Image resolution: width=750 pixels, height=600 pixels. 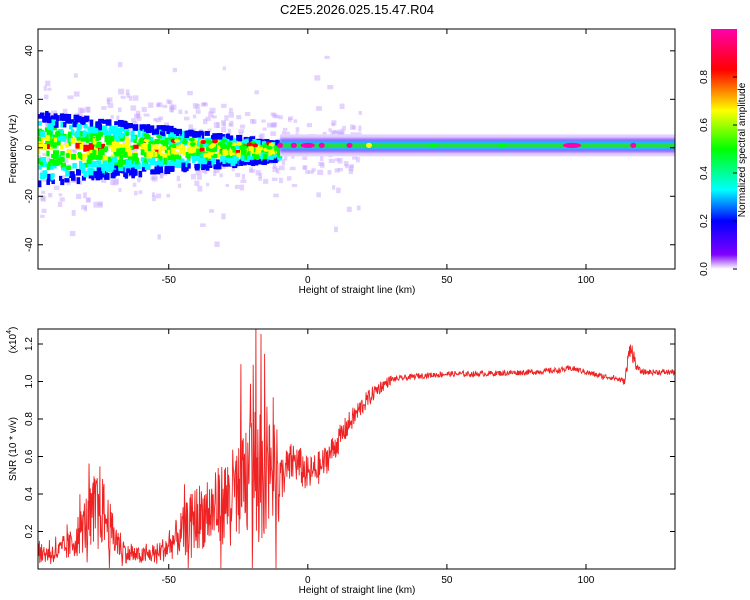 I want to click on heatmap-x-tick-label: 0, so click(x=308, y=280).